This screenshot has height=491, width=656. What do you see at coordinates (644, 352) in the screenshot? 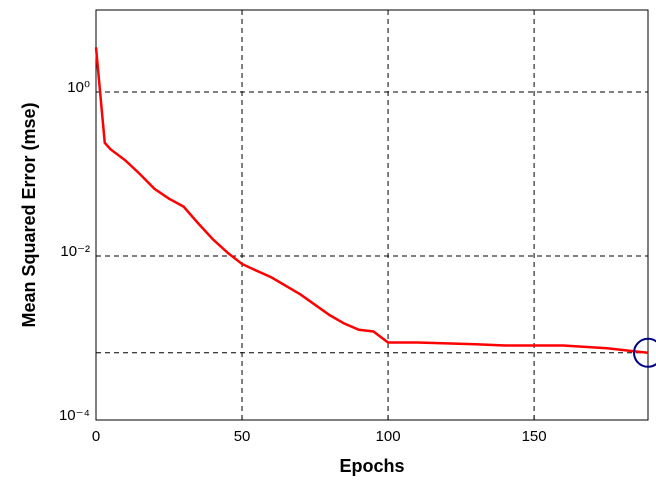
I see `best-marker` at bounding box center [644, 352].